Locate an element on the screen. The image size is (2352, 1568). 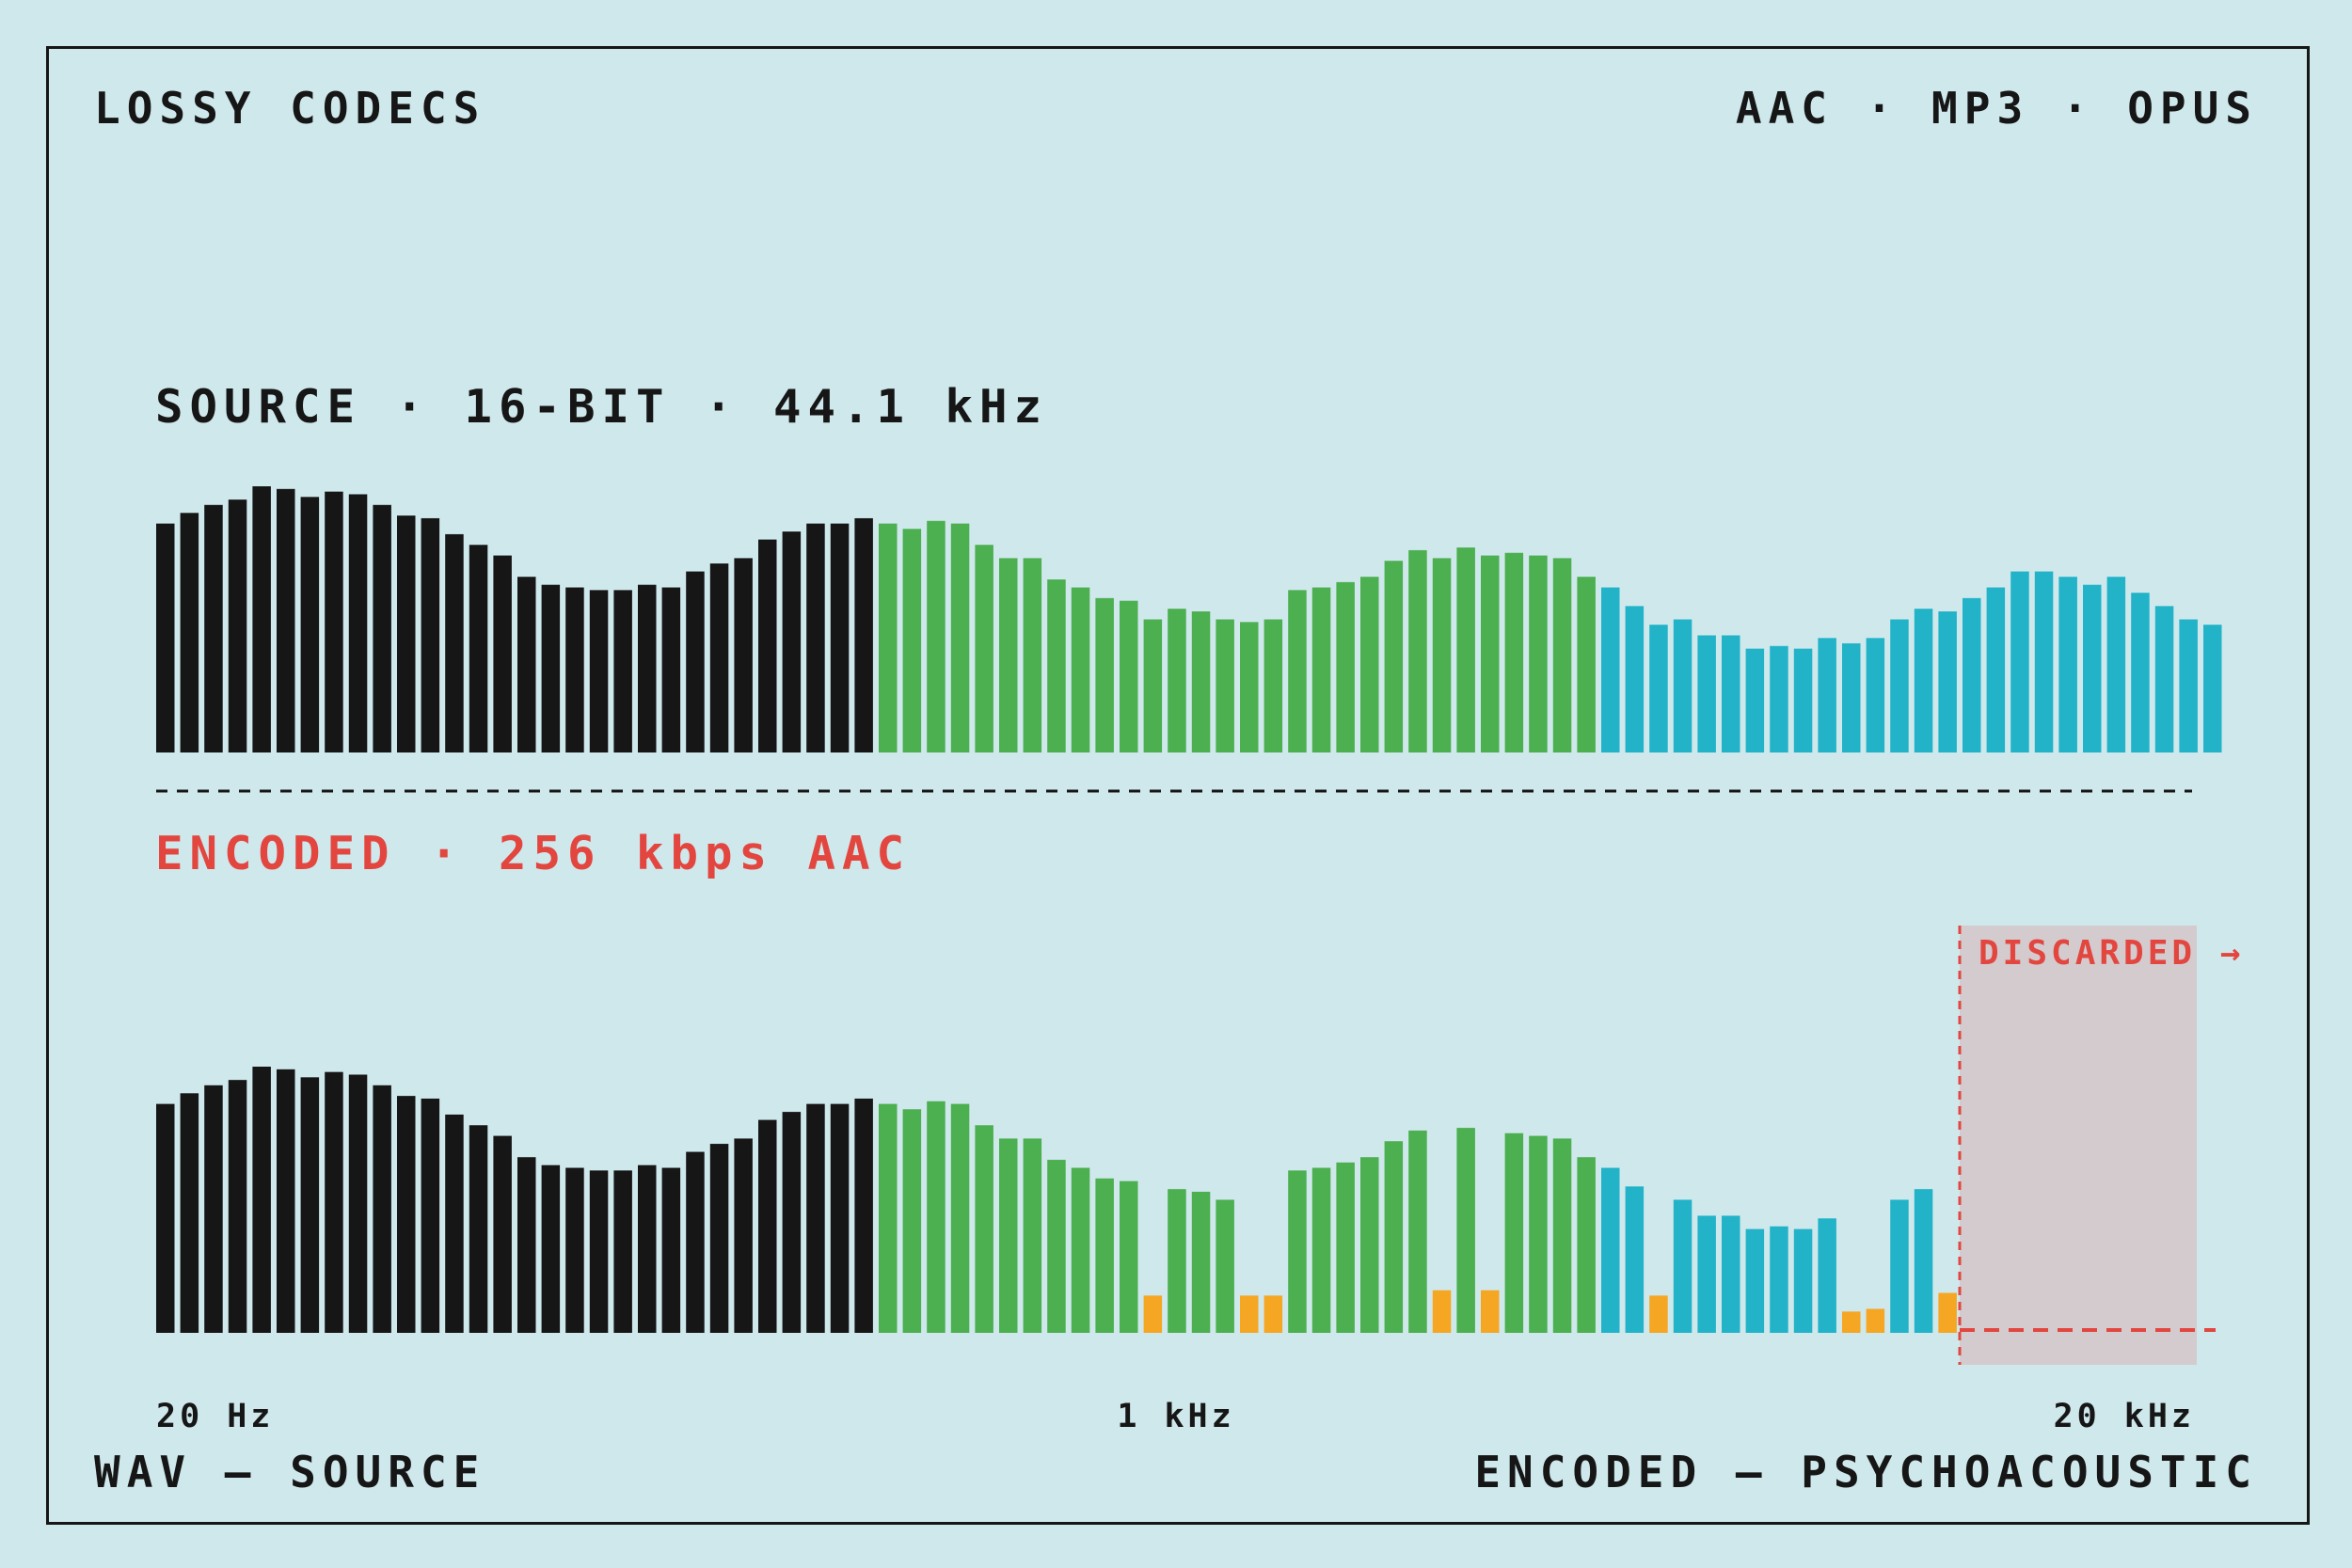
source-chart-title: SOURCE · 16-BIT · 44.1 kHz is located at coordinates (602, 407).